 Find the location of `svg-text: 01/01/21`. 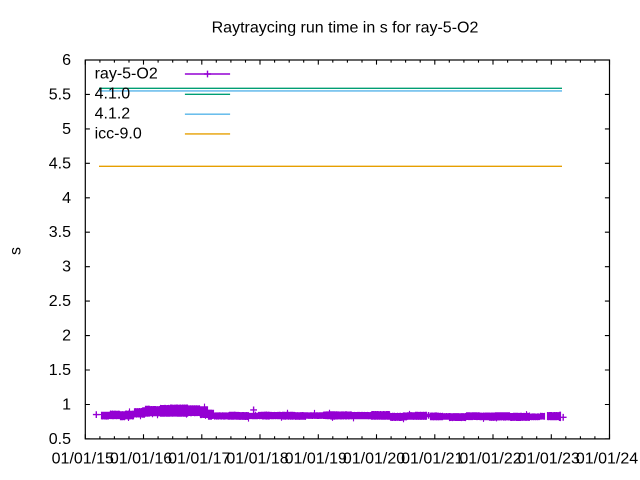

svg-text: 01/01/21 is located at coordinates (432, 458).